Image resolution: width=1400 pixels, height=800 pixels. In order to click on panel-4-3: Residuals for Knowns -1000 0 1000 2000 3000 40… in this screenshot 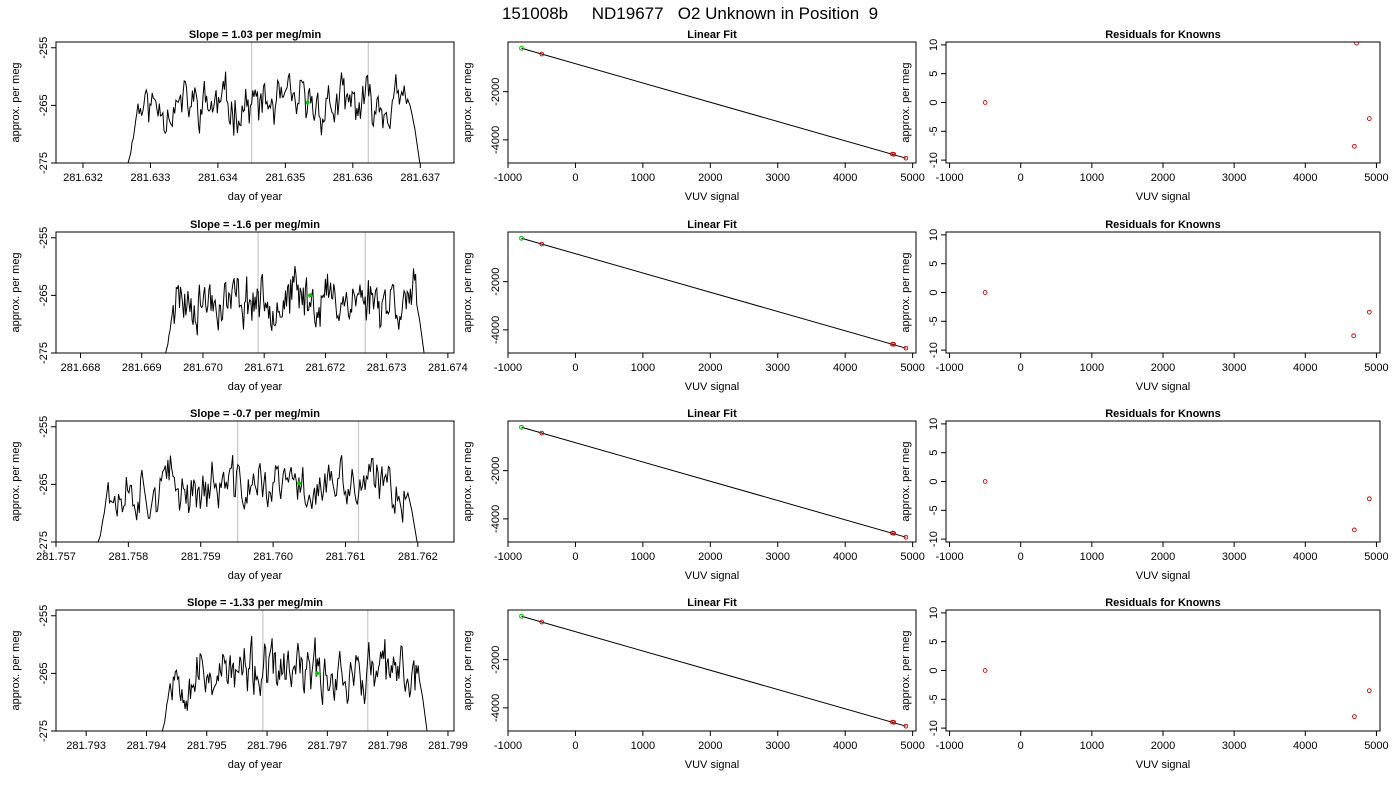, I will do `click(1144, 684)`.